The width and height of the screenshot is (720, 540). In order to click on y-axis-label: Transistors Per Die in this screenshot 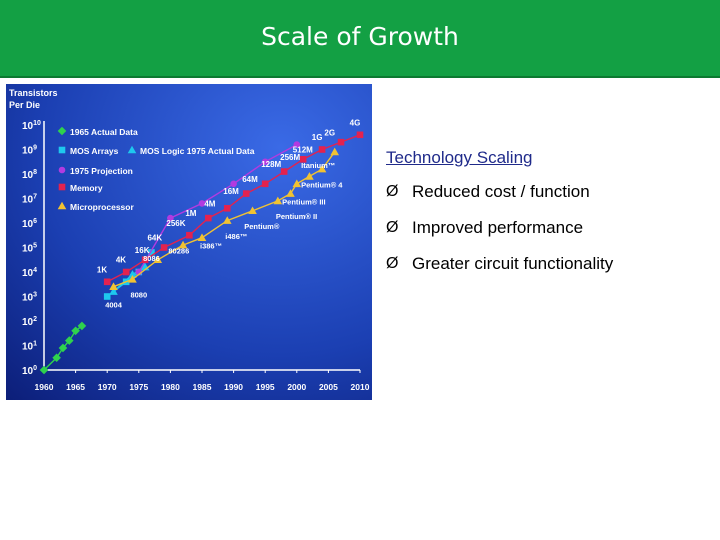, I will do `click(33, 99)`.